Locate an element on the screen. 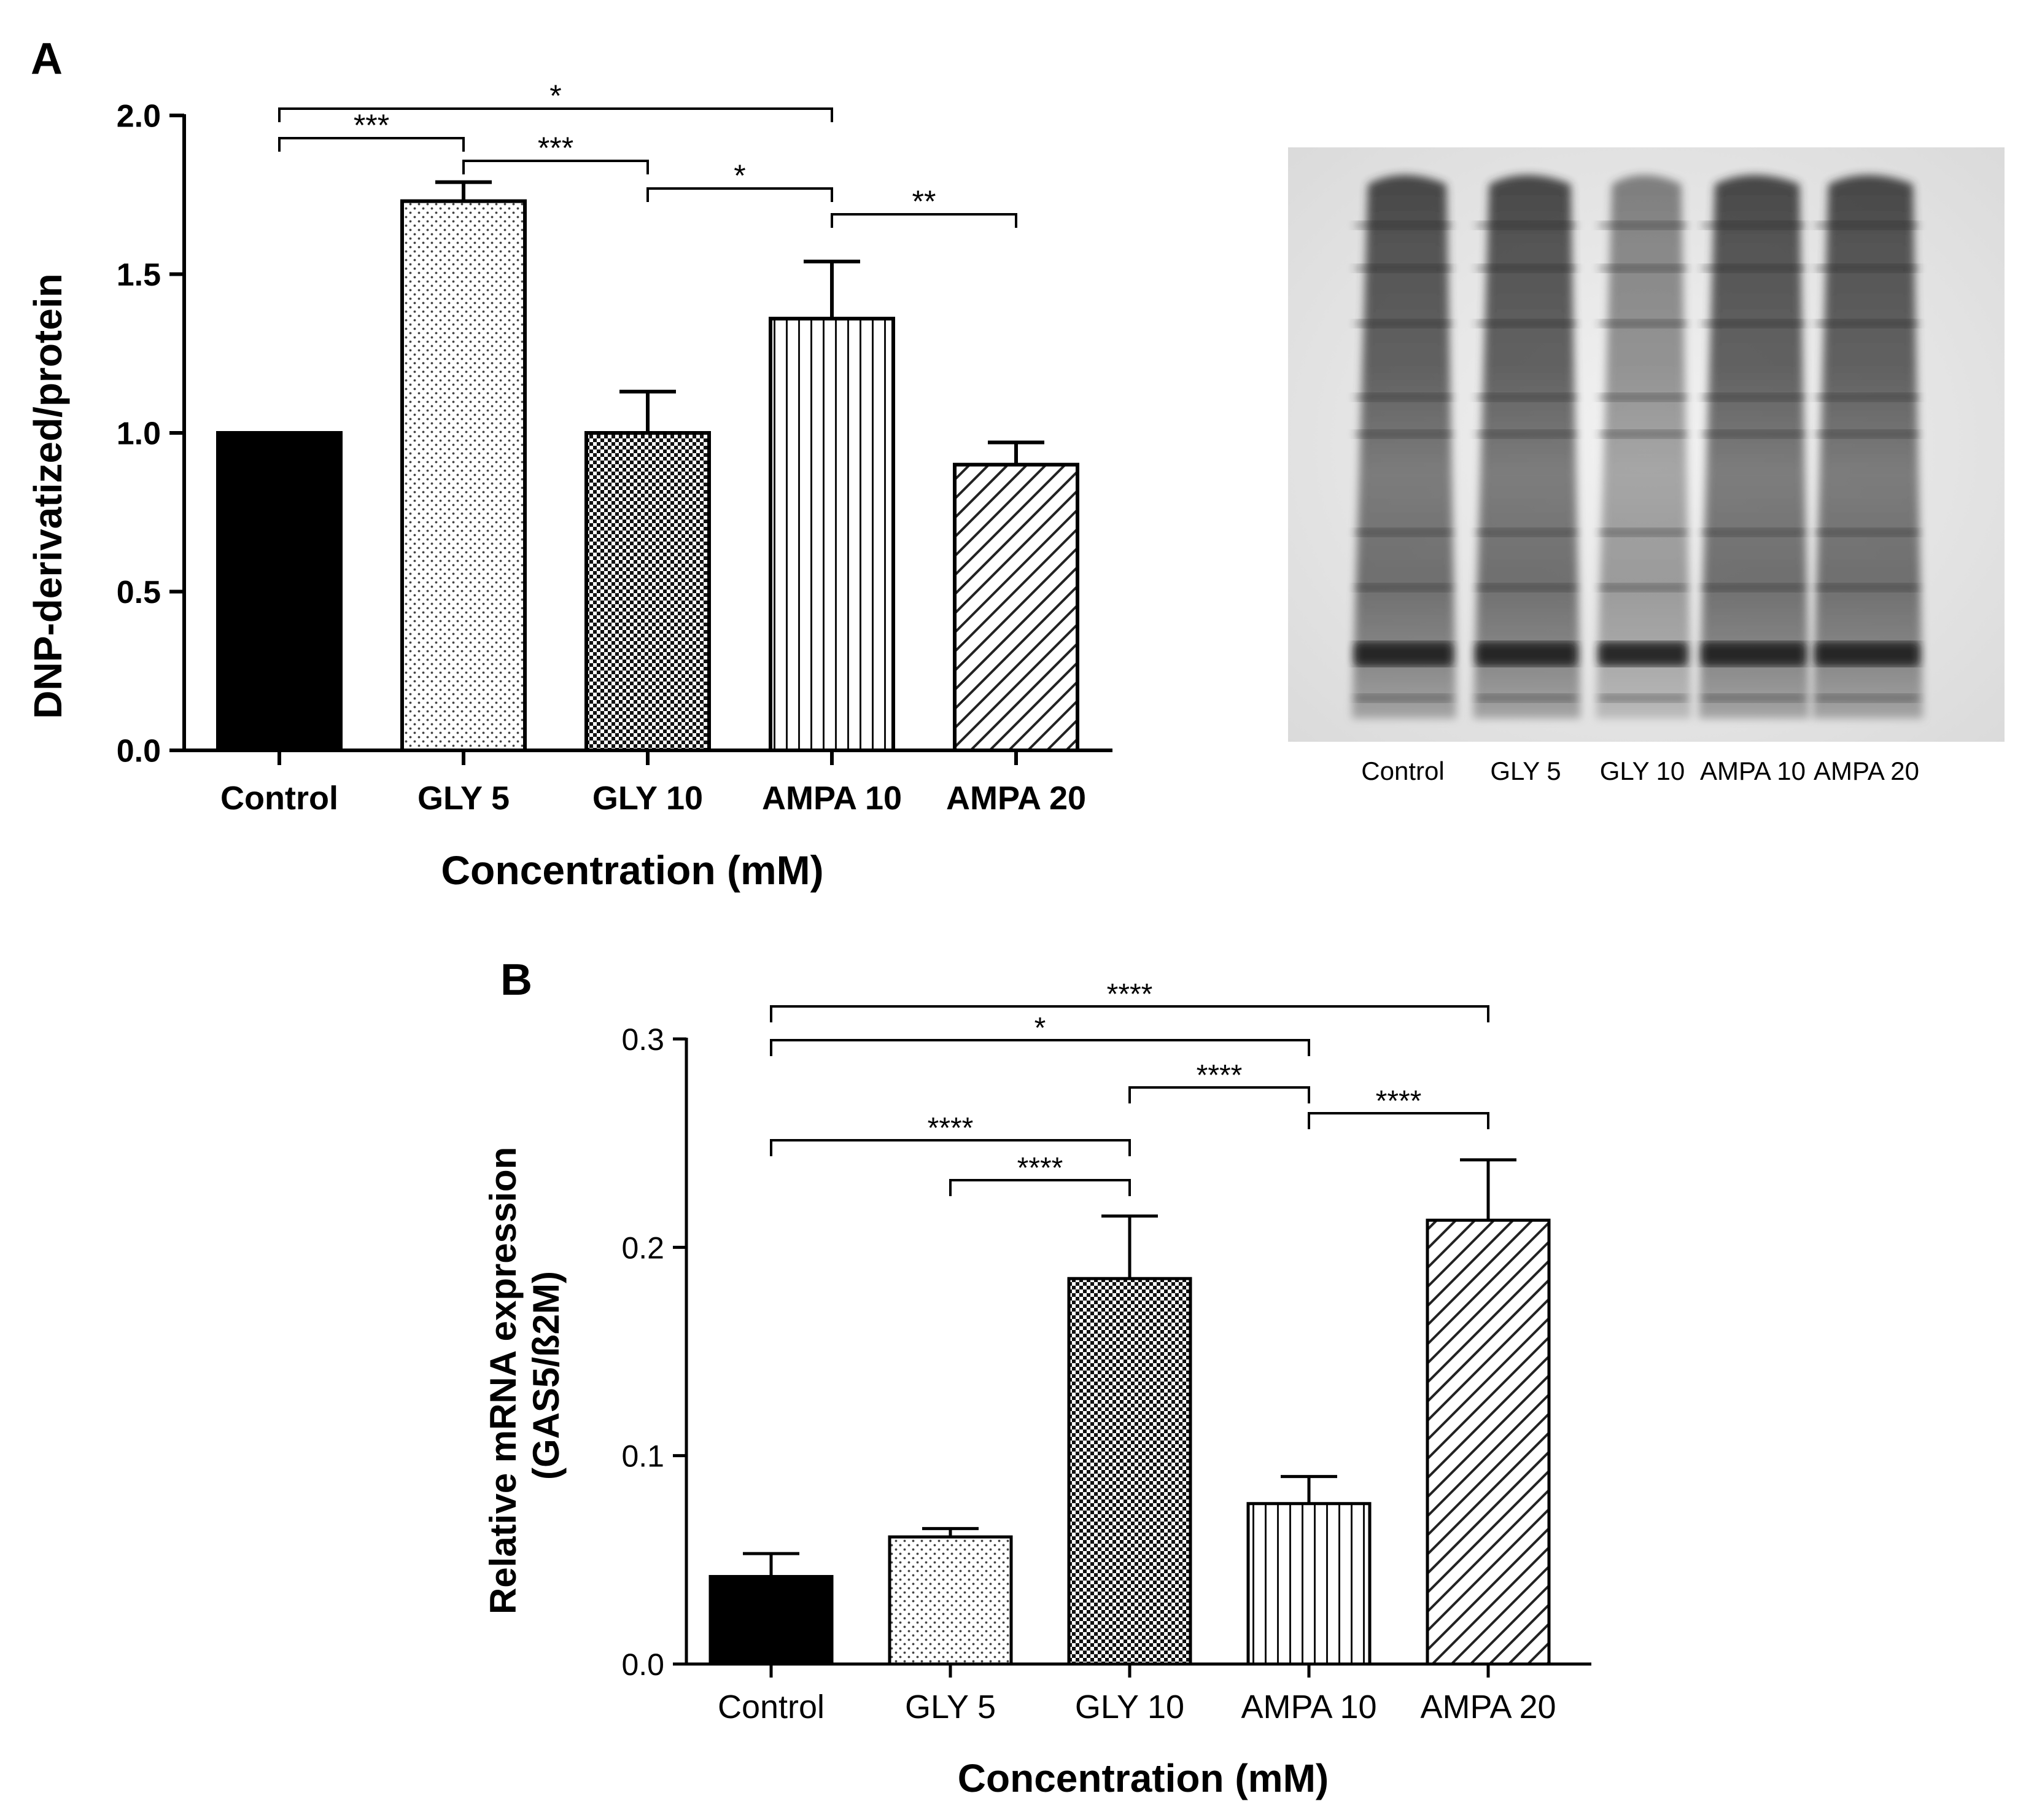 Image resolution: width=2034 pixels, height=1820 pixels. y-tick-label: 0.2 is located at coordinates (642, 1248).